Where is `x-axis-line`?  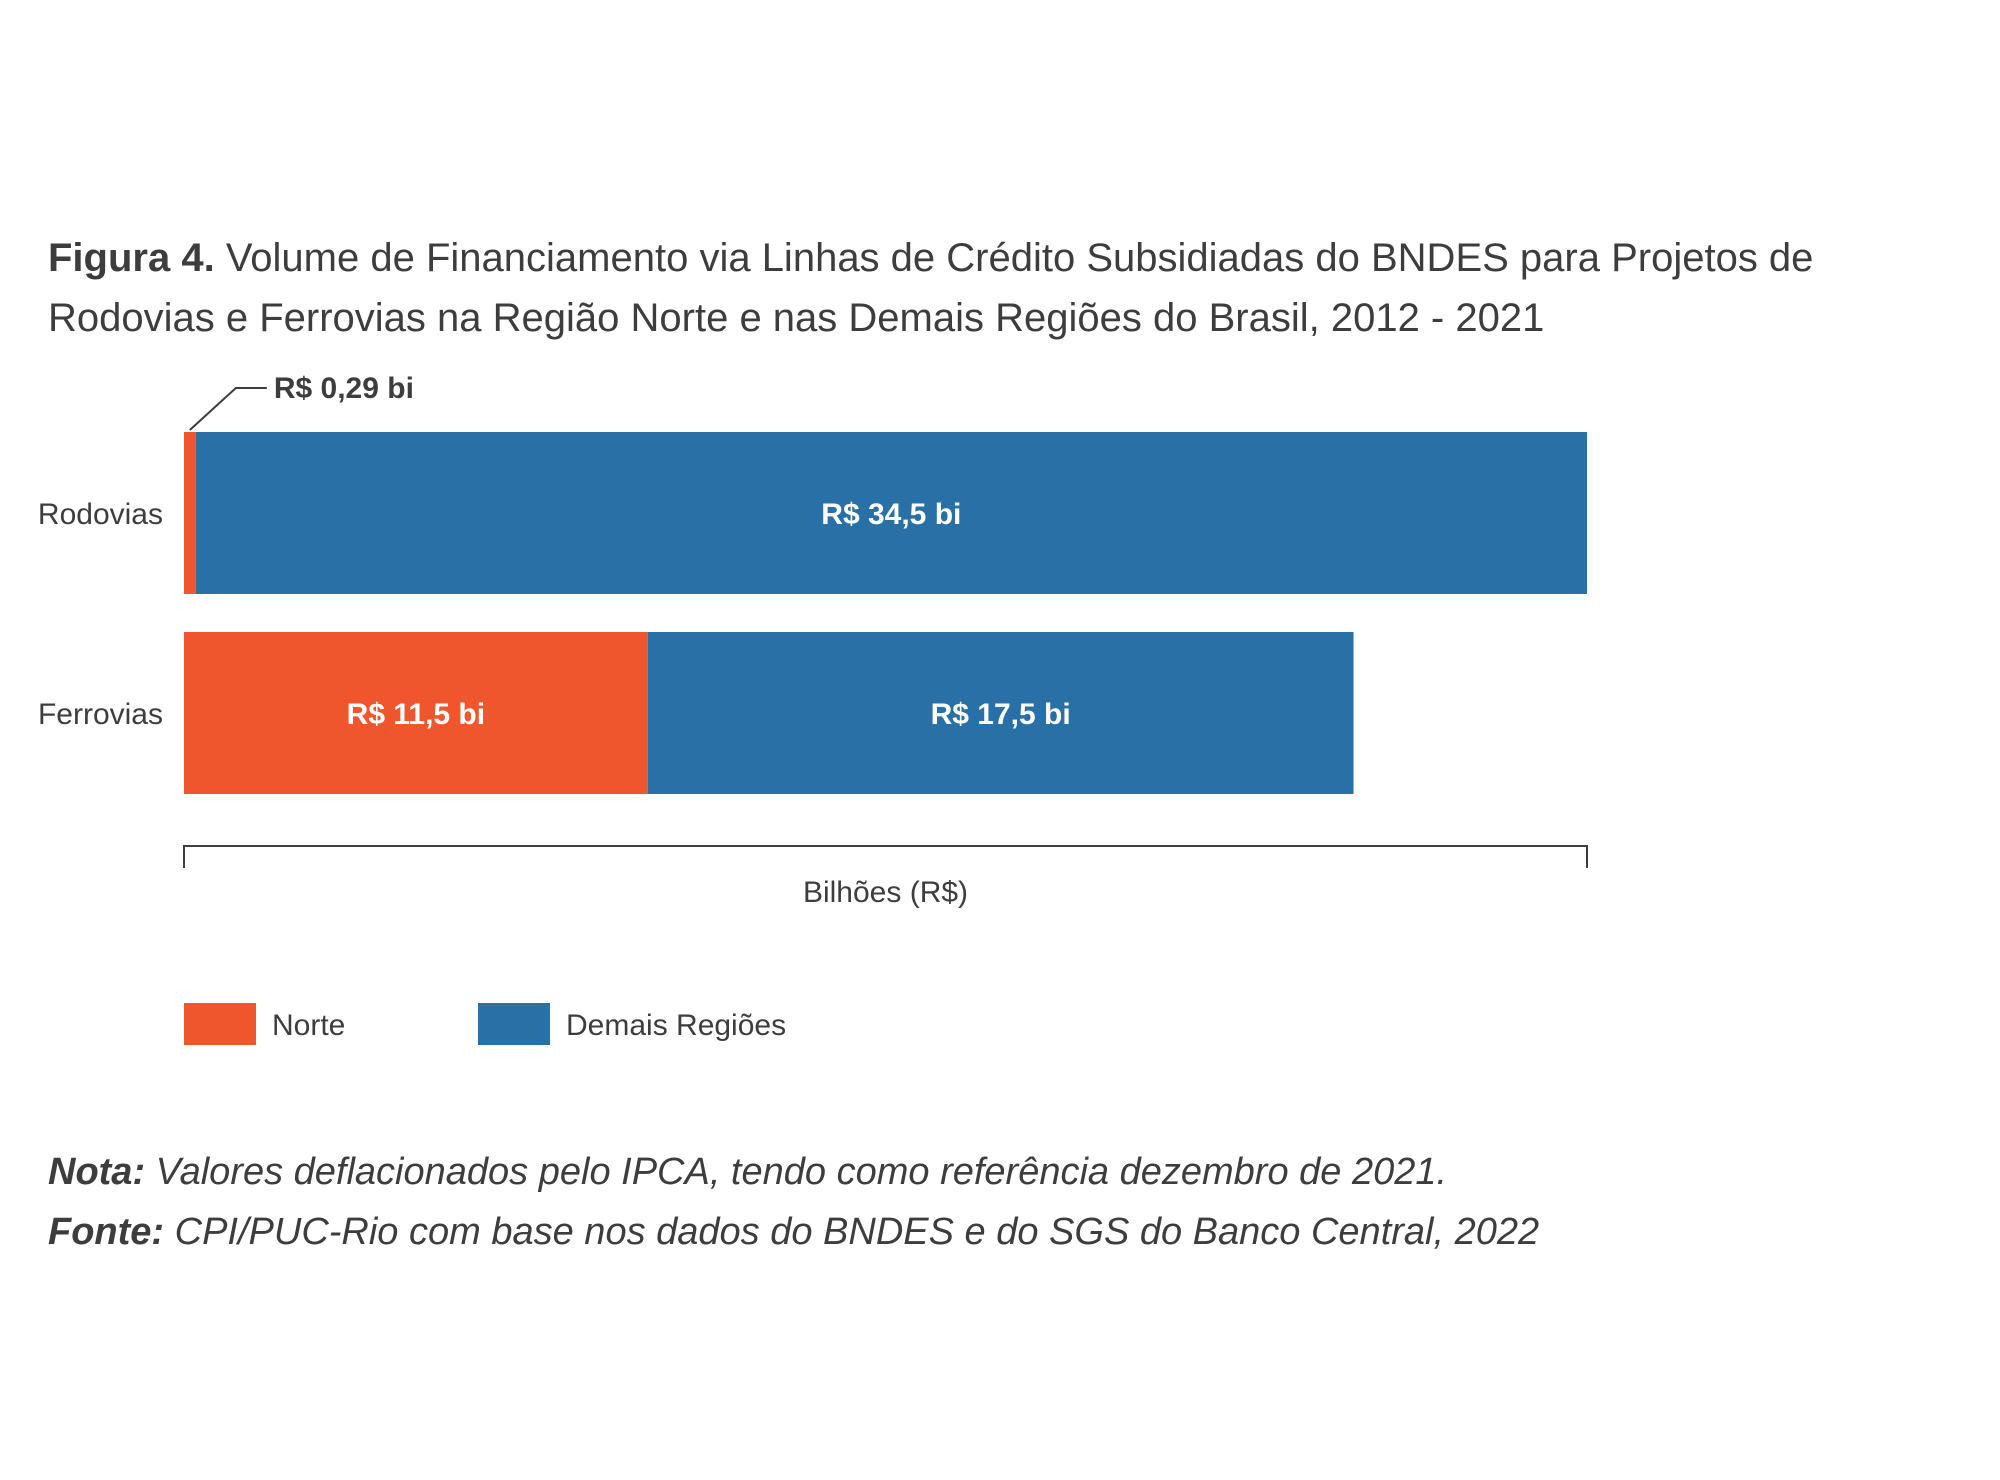
x-axis-line is located at coordinates (885, 856).